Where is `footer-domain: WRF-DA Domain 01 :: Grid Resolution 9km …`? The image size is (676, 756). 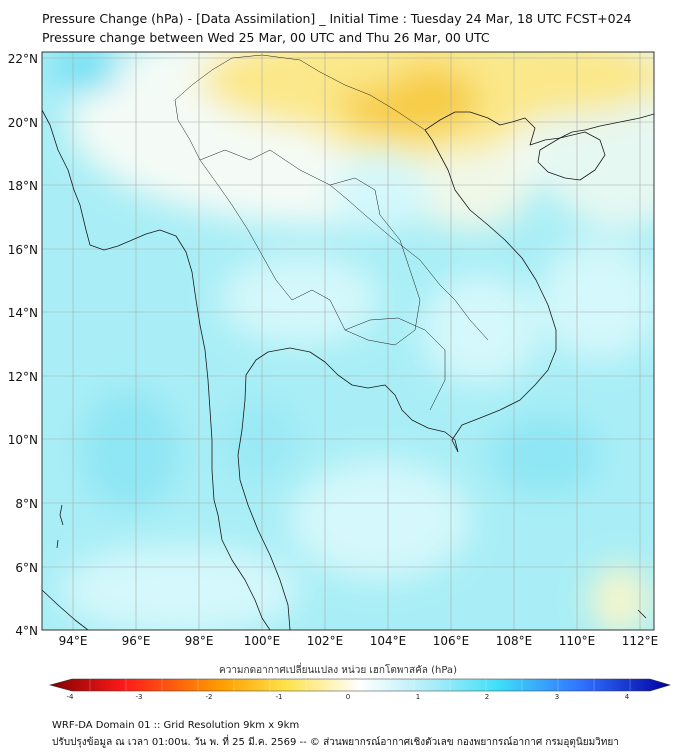 footer-domain: WRF-DA Domain 01 :: Grid Resolution 9km … is located at coordinates (176, 725).